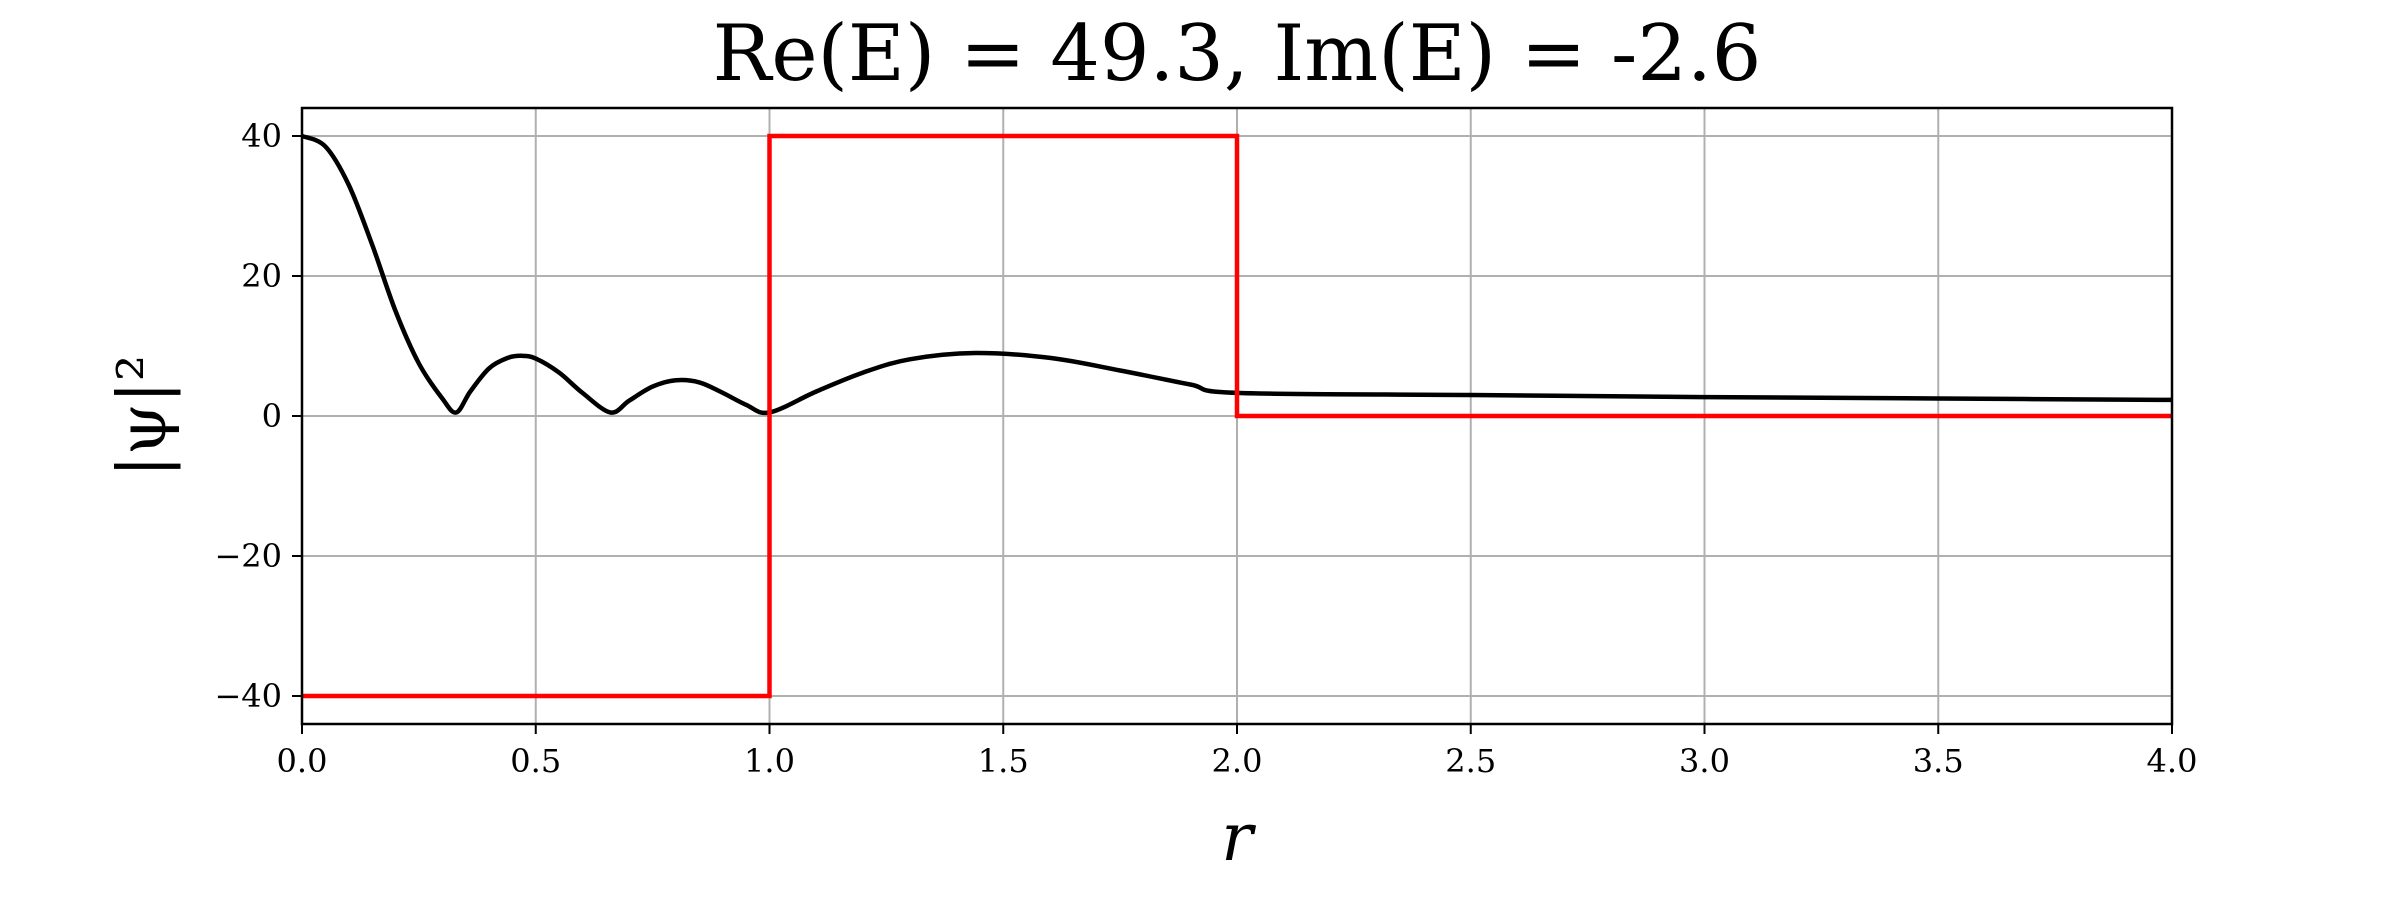 The height and width of the screenshot is (905, 2400). I want to click on x-tick-label: 1.5, so click(1003, 761).